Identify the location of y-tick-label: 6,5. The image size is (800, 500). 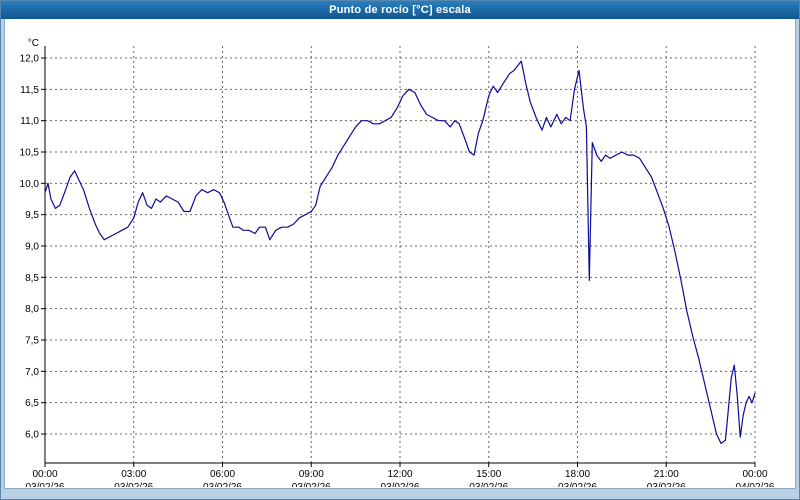
(32, 403).